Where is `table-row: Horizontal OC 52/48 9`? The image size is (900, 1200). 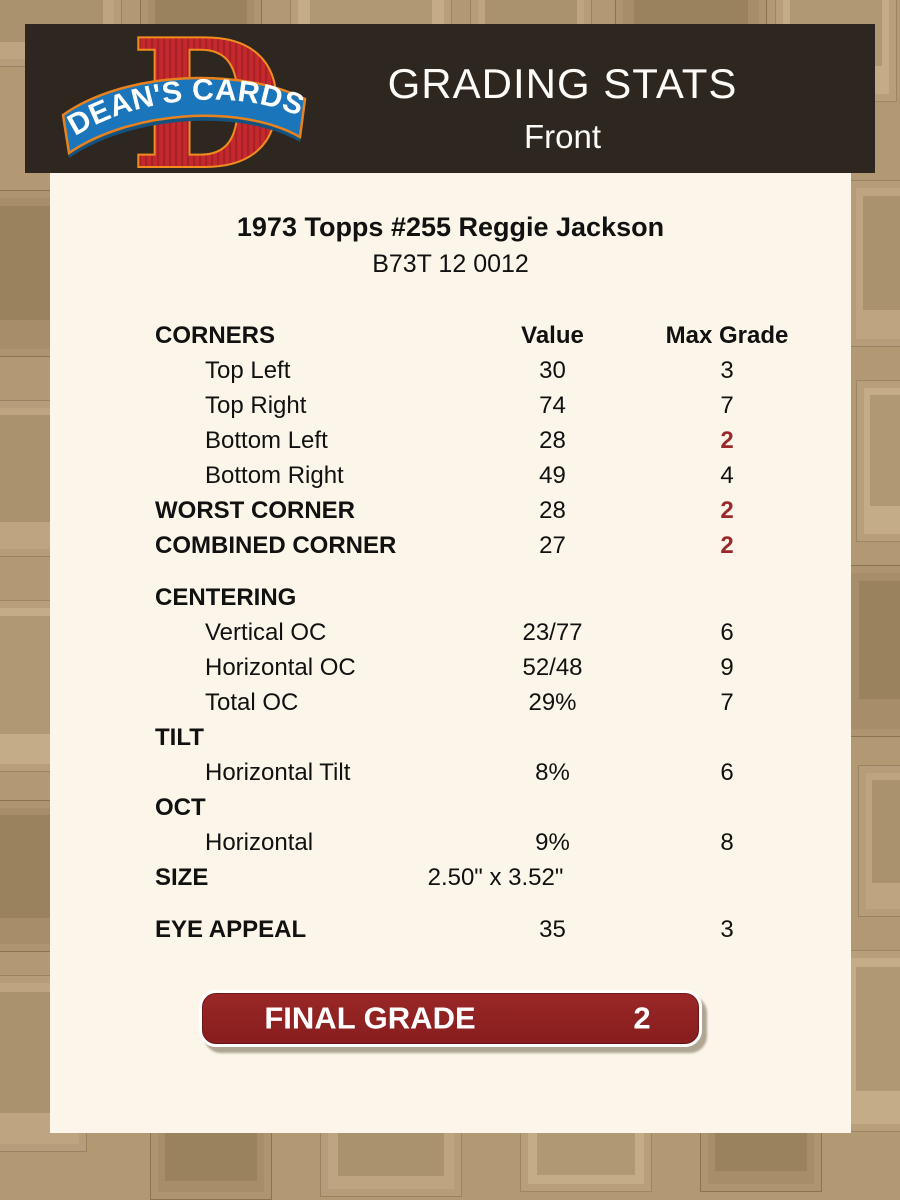
table-row: Horizontal OC 52/48 9 is located at coordinates (477, 667).